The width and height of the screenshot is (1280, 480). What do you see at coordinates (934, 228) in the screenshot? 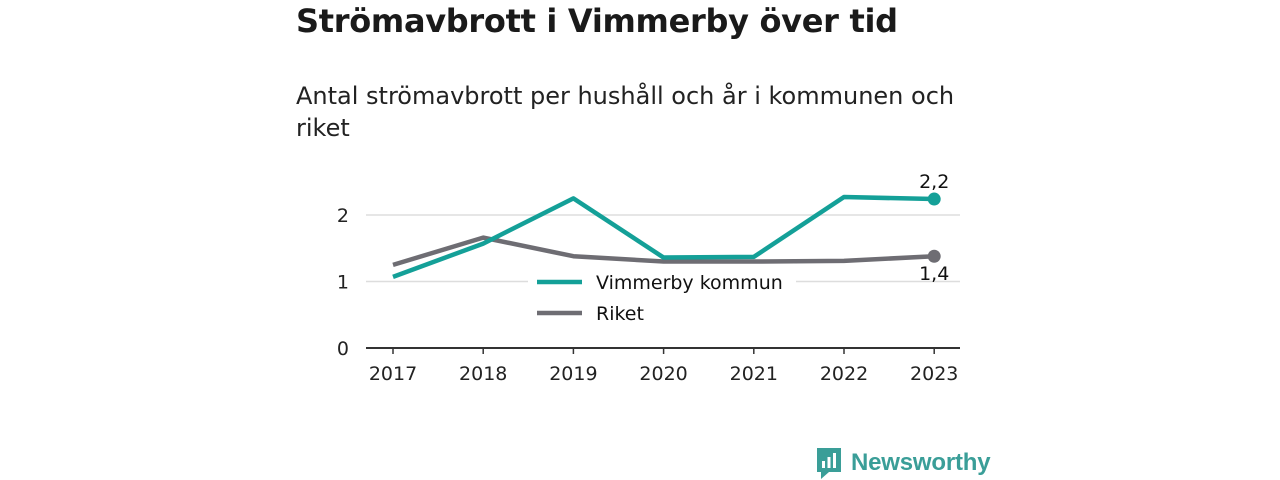
I see `data-labels: 2,2 1,4` at bounding box center [934, 228].